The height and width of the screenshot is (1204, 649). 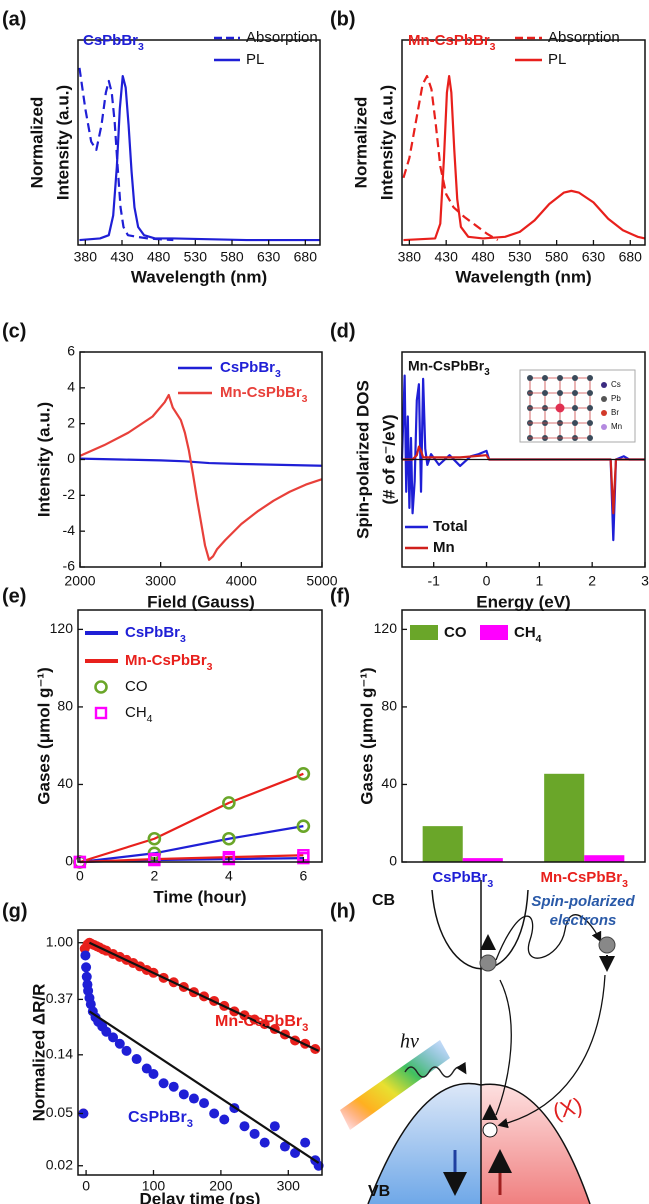 I want to click on y-tick-label: -2, so click(x=69, y=494).